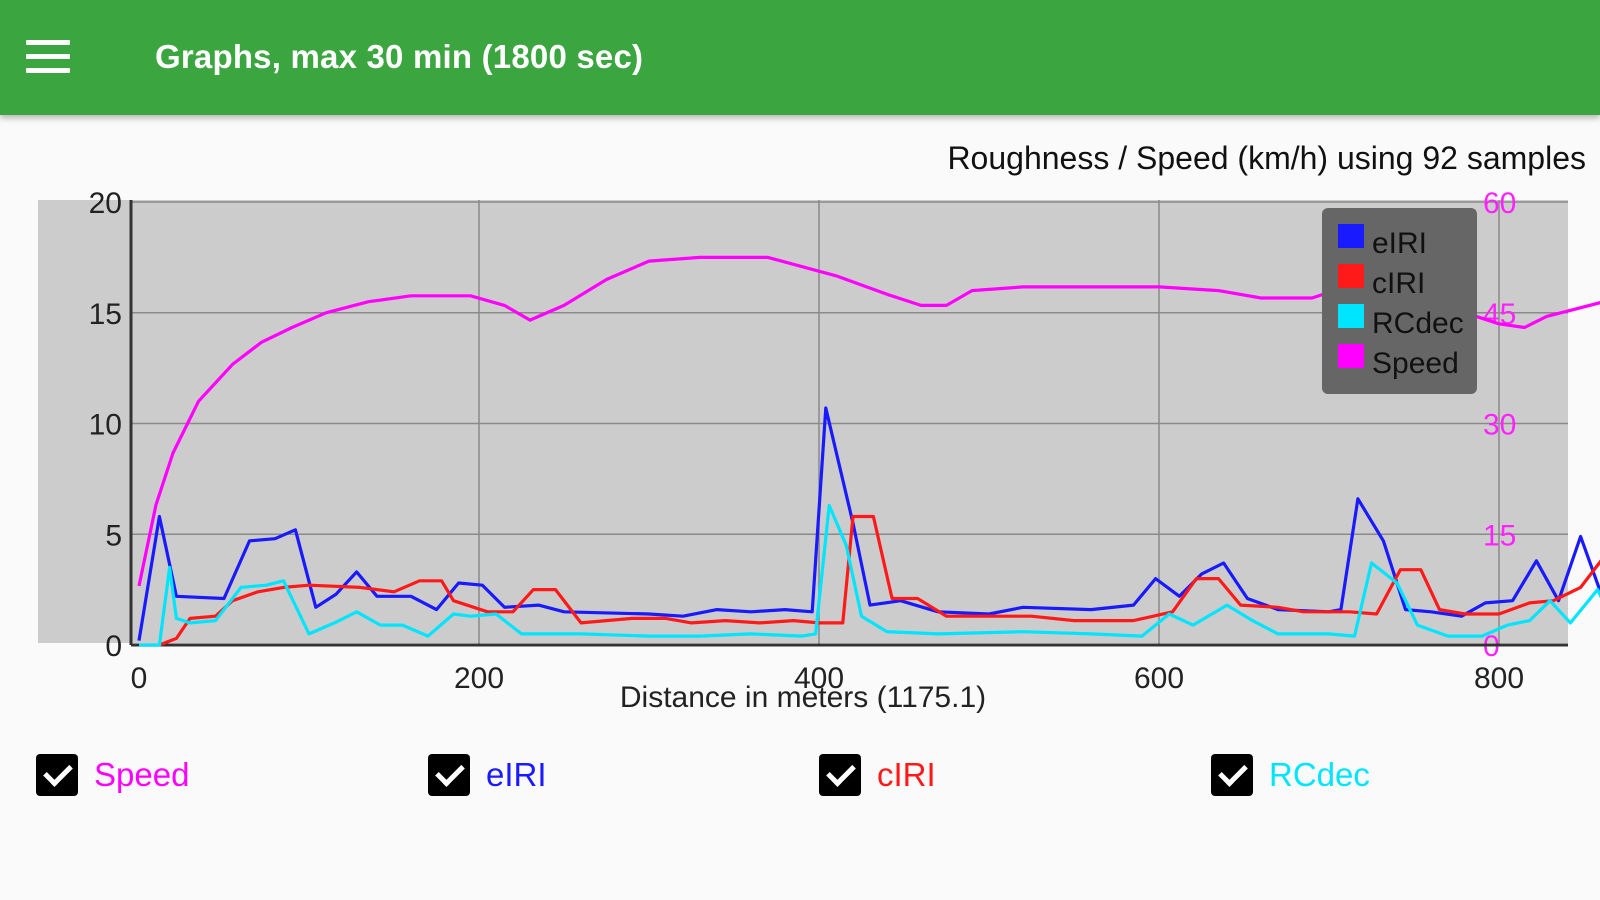 This screenshot has height=900, width=1600. I want to click on series-toggles: Speed eIRI cIRI RCdec, so click(800, 780).